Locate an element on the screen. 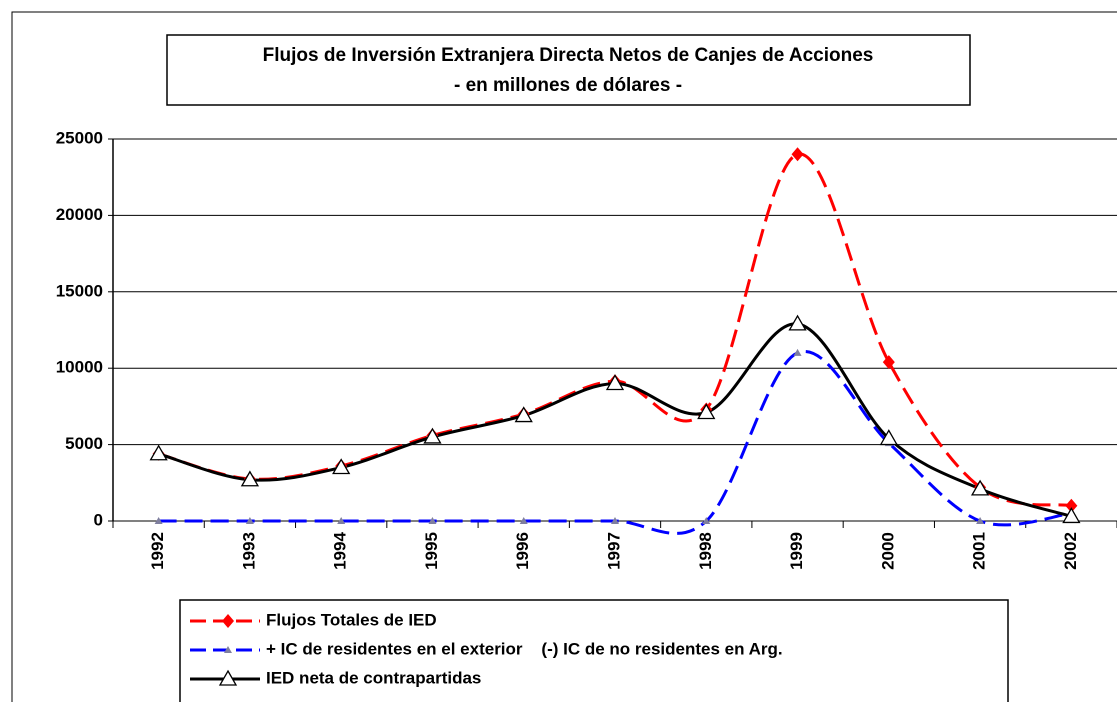  x-tick-label: 2002 is located at coordinates (1070, 551).